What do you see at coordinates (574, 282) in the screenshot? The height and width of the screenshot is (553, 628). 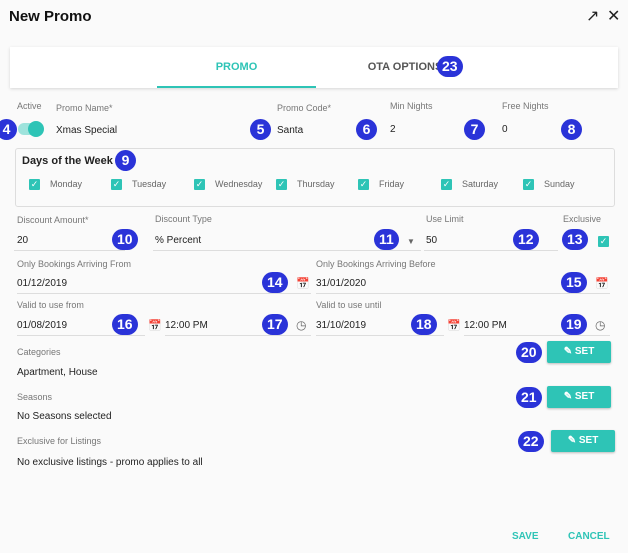 I see `annotation-badge: 15` at bounding box center [574, 282].